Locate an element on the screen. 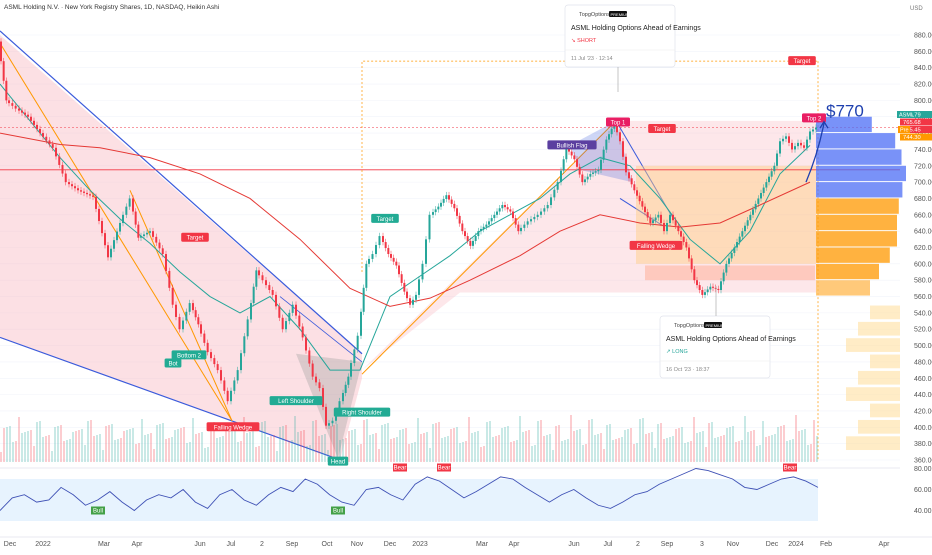 Image resolution: width=932 pixels, height=555 pixels. pattern-label: Bottom 2 is located at coordinates (189, 355).